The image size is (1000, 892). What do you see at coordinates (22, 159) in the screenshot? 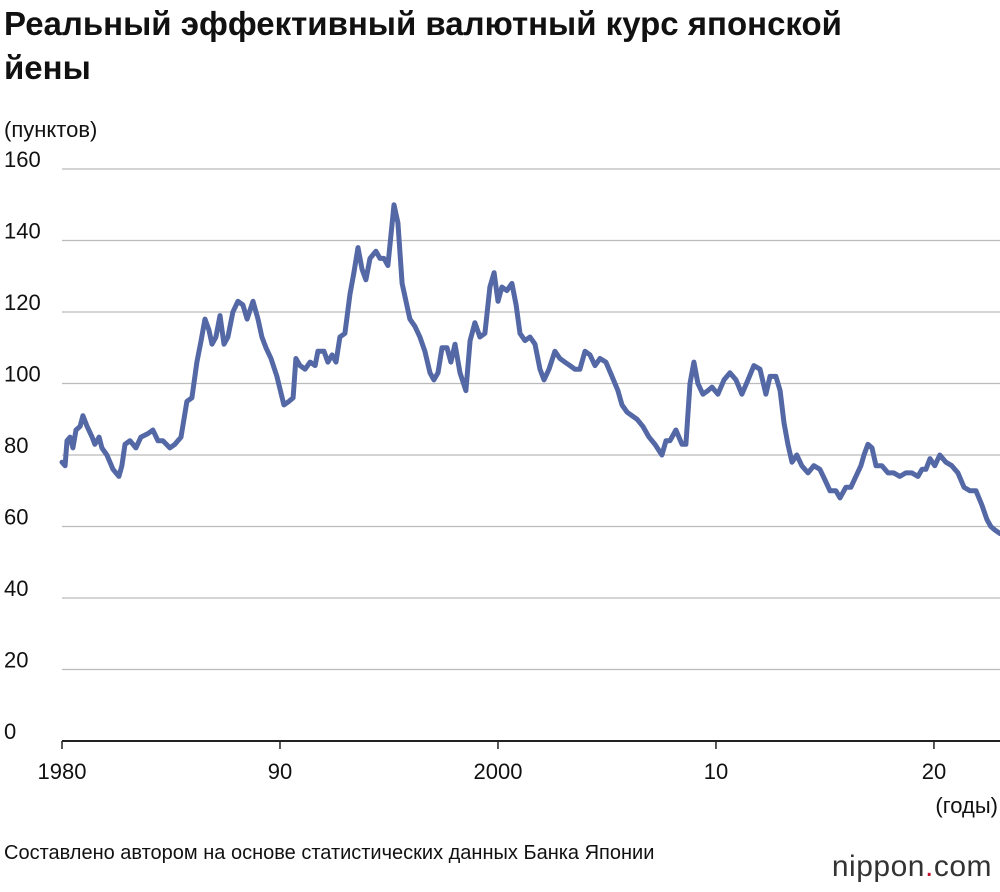
I see `y-tick-label: 160` at bounding box center [22, 159].